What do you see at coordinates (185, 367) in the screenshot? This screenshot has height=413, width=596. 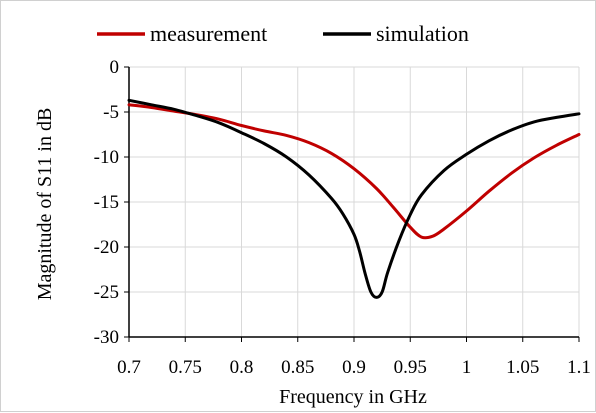 I see `x-tick-label: 0.75` at bounding box center [185, 367].